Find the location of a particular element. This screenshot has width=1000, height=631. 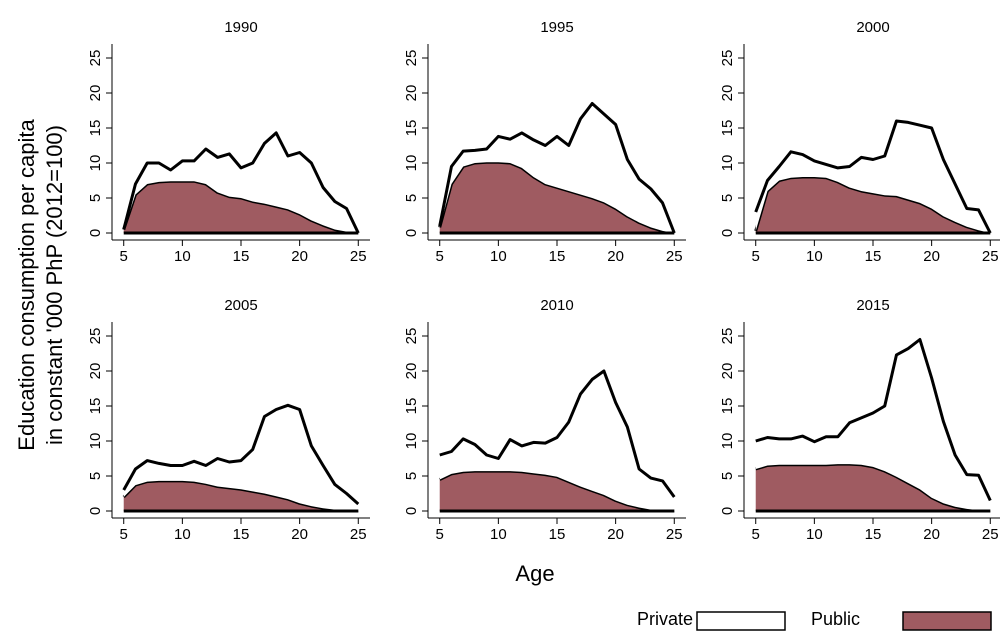

y-axis-label: Education consumption per capita is located at coordinates (26, 285).